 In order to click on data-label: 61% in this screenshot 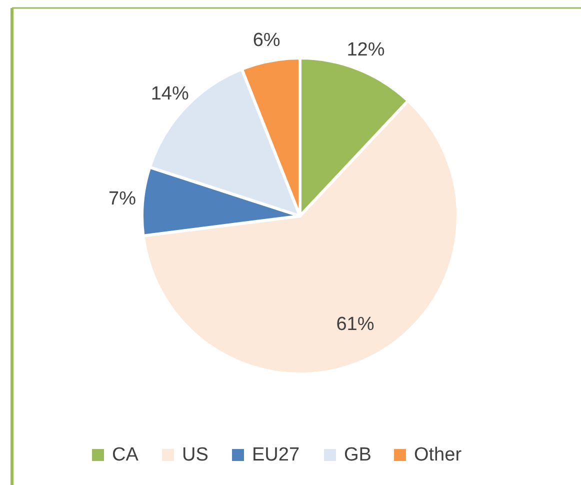, I will do `click(355, 324)`.